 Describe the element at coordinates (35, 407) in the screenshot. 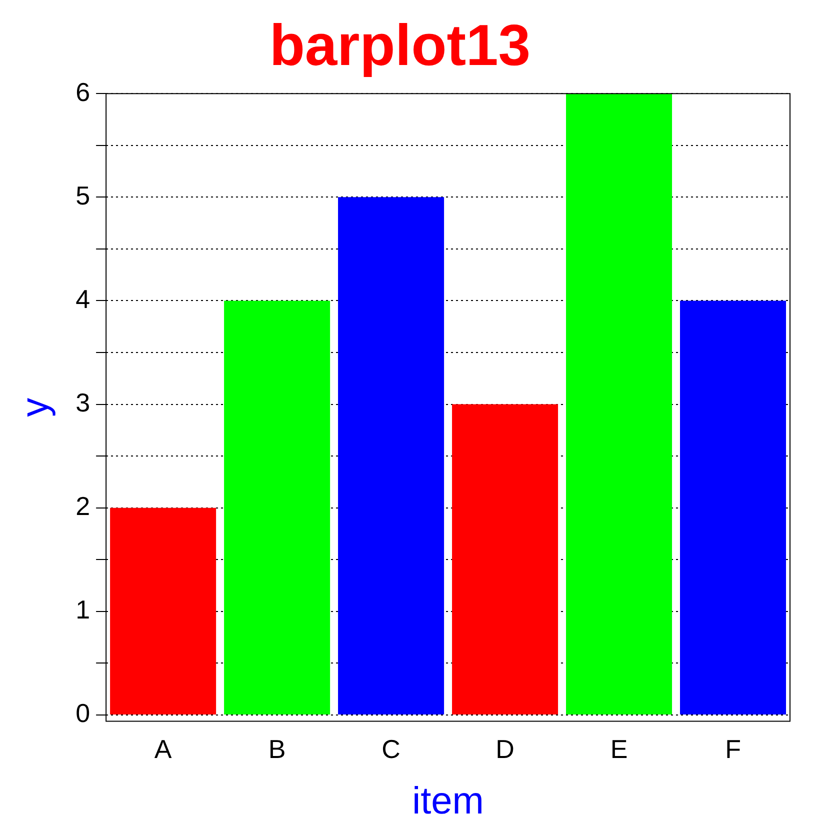

I see `y-axis-title: y` at that location.